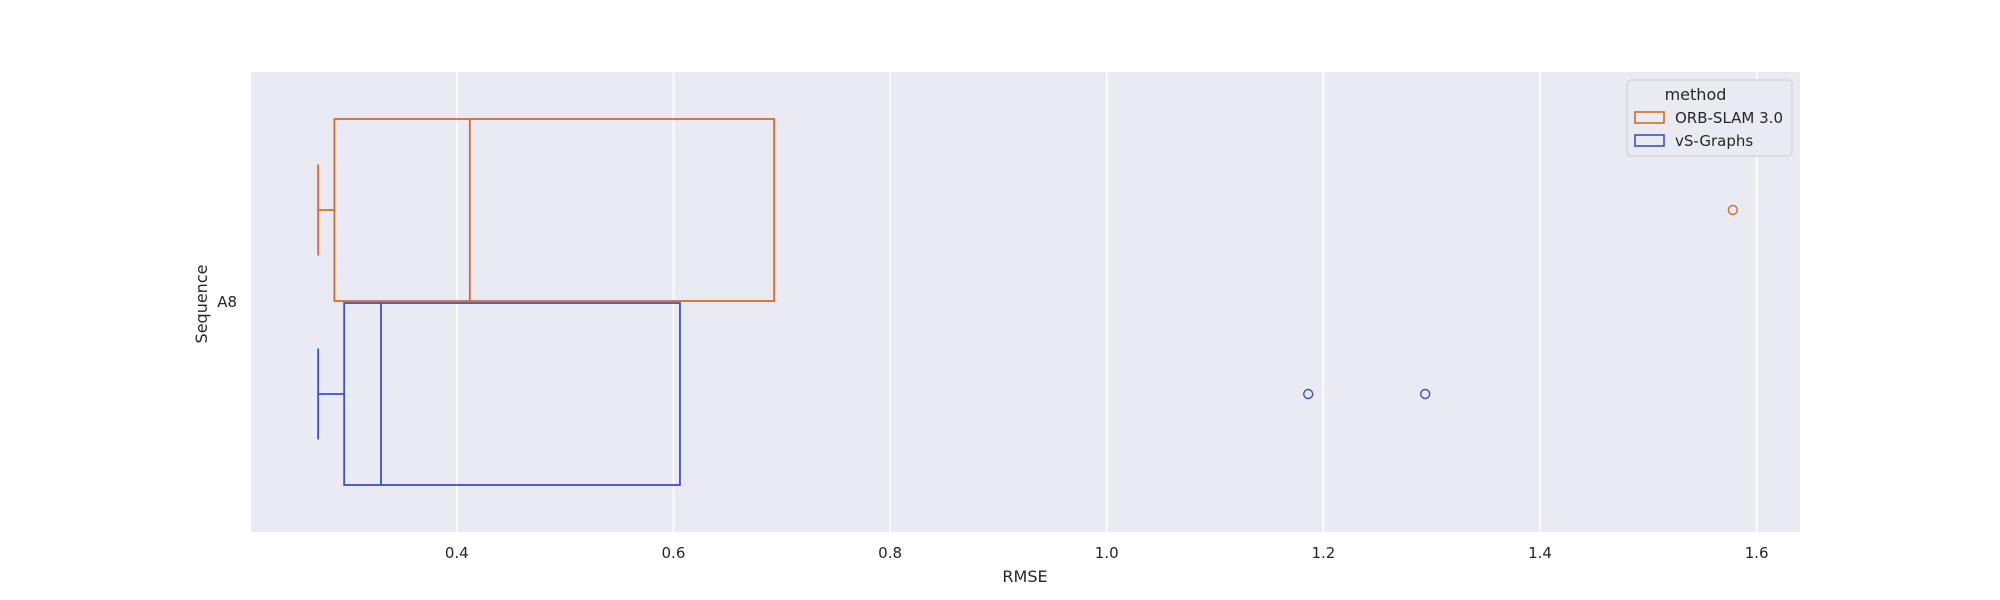 Image resolution: width=2000 pixels, height=600 pixels. I want to click on x-tick-label: 1.4, so click(1540, 553).